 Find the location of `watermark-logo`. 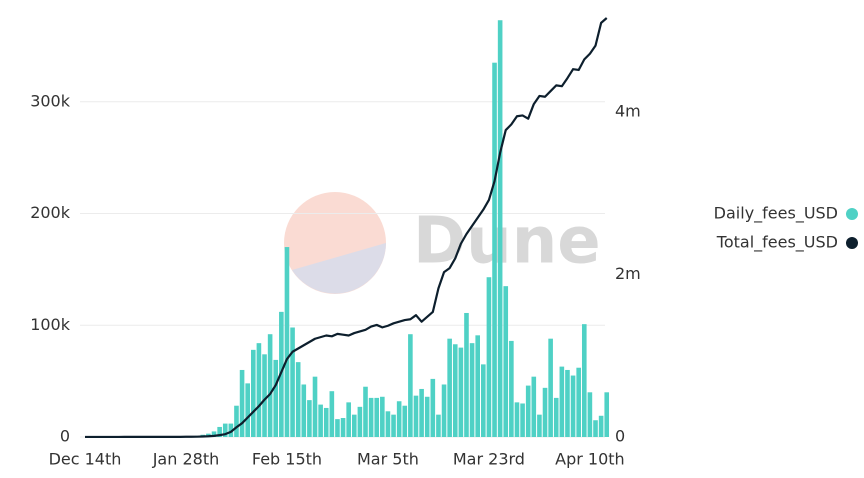

watermark-logo is located at coordinates (339, 268).